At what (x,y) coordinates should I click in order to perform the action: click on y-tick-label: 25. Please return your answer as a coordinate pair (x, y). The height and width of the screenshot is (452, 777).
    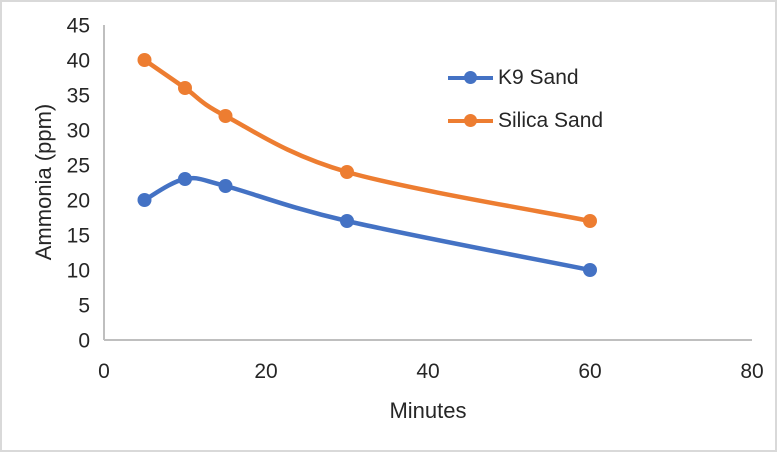
    Looking at the image, I should click on (78, 166).